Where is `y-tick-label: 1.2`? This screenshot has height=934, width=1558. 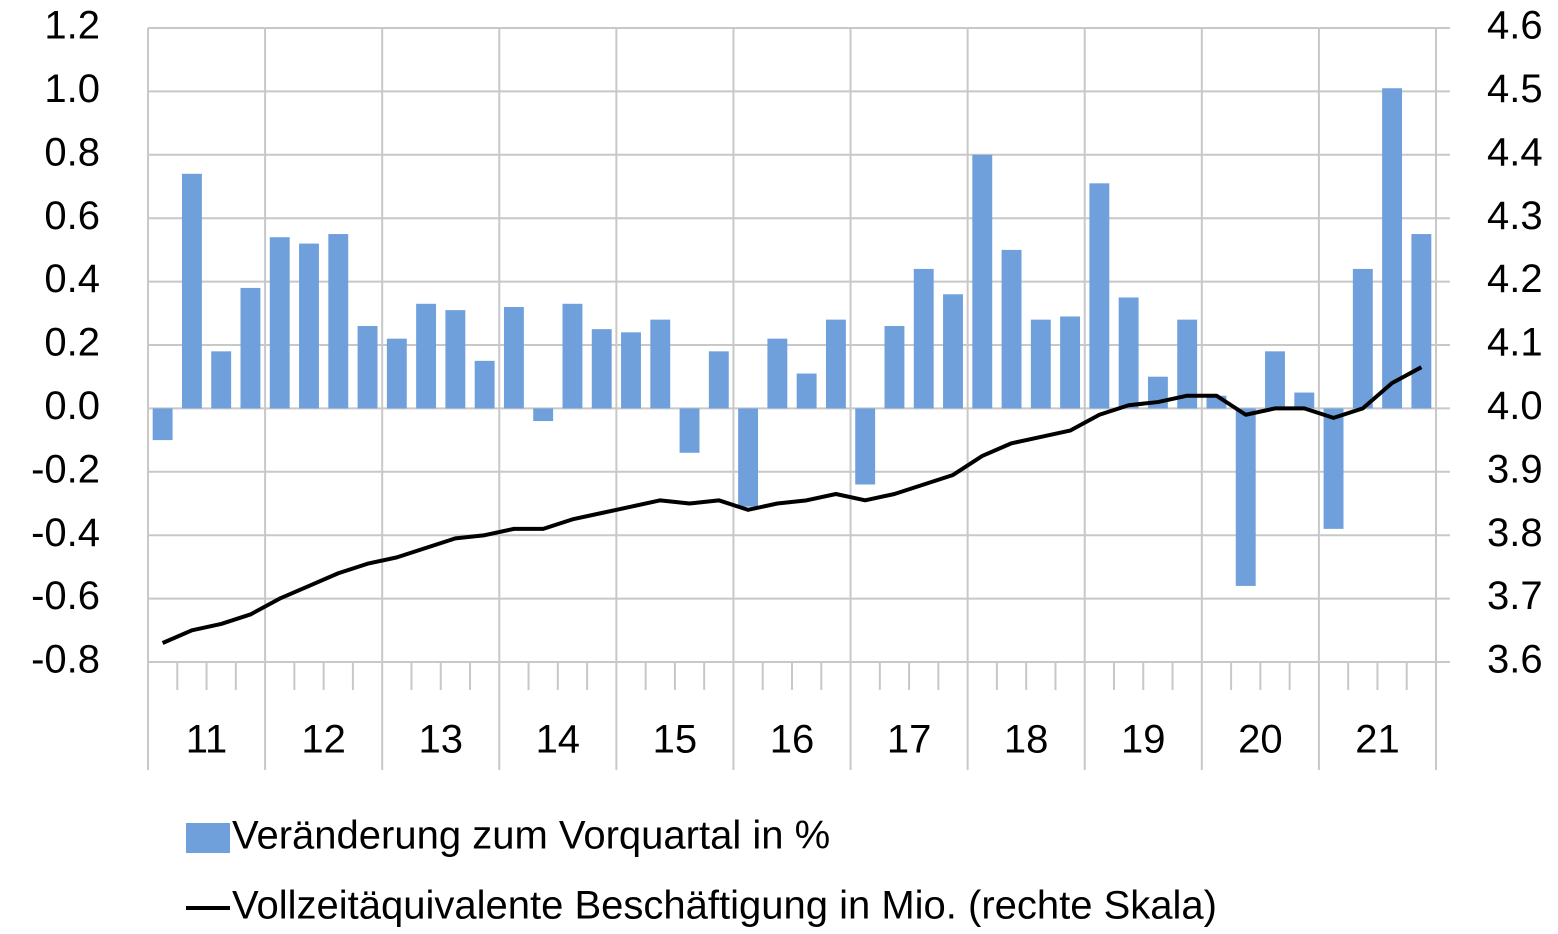
y-tick-label: 1.2 is located at coordinates (72, 26).